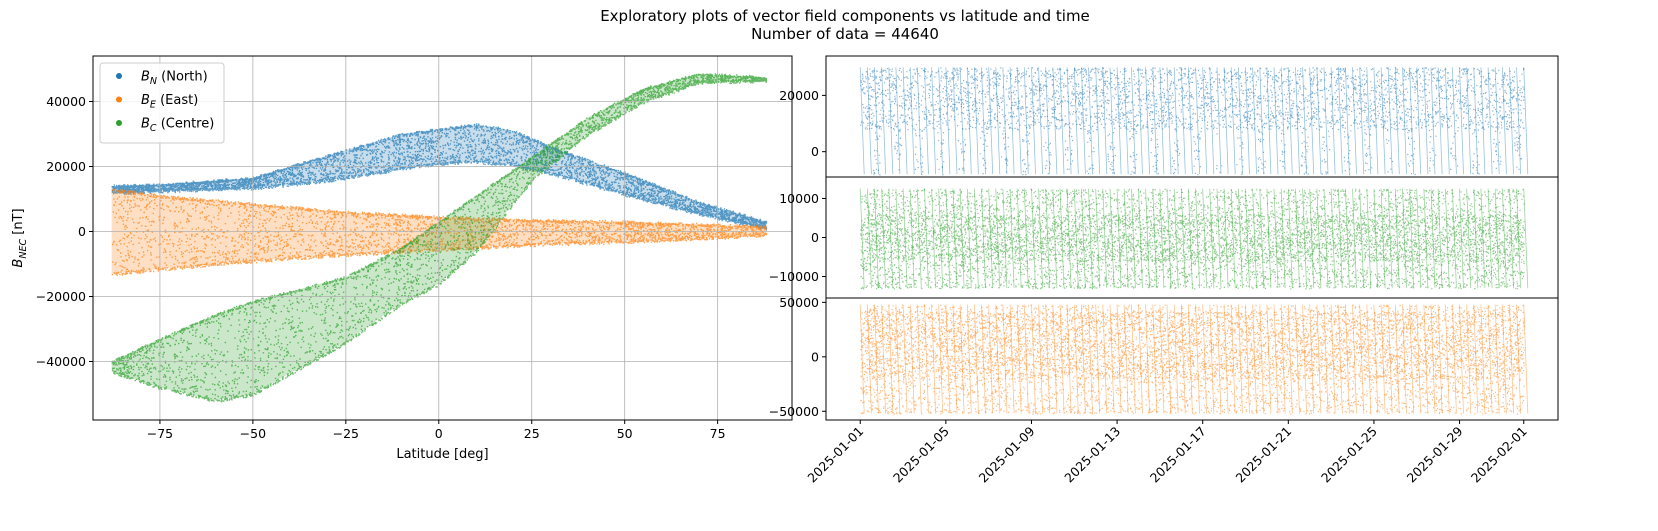  Describe the element at coordinates (442, 454) in the screenshot. I see `x-axis-label: Latitude [deg]` at that location.